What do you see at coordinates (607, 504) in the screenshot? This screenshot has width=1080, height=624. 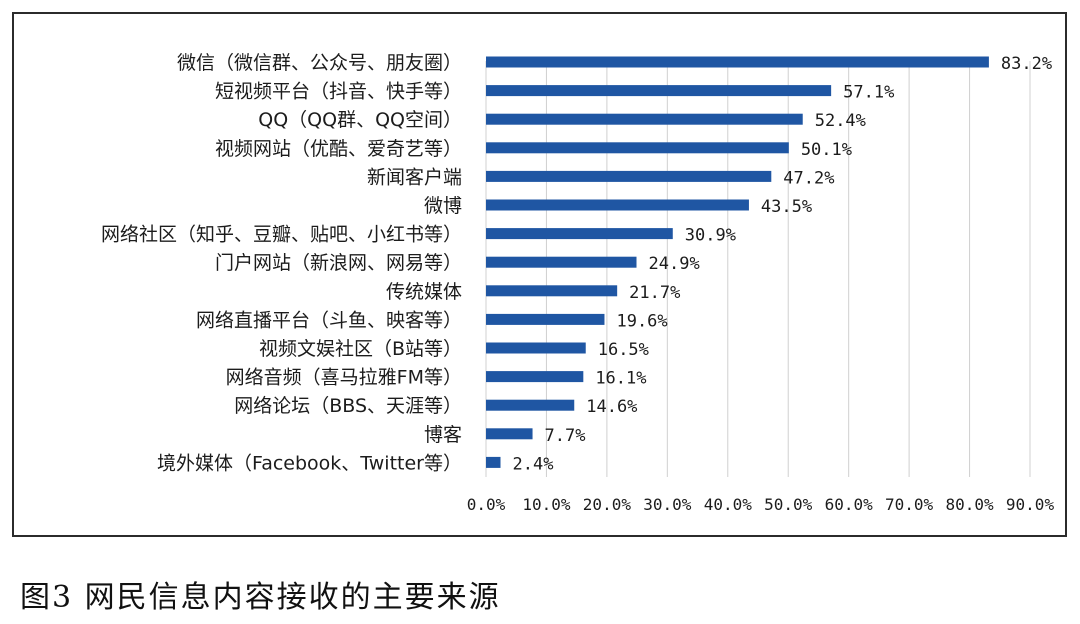 I see `x-tick-label: 20.0%` at bounding box center [607, 504].